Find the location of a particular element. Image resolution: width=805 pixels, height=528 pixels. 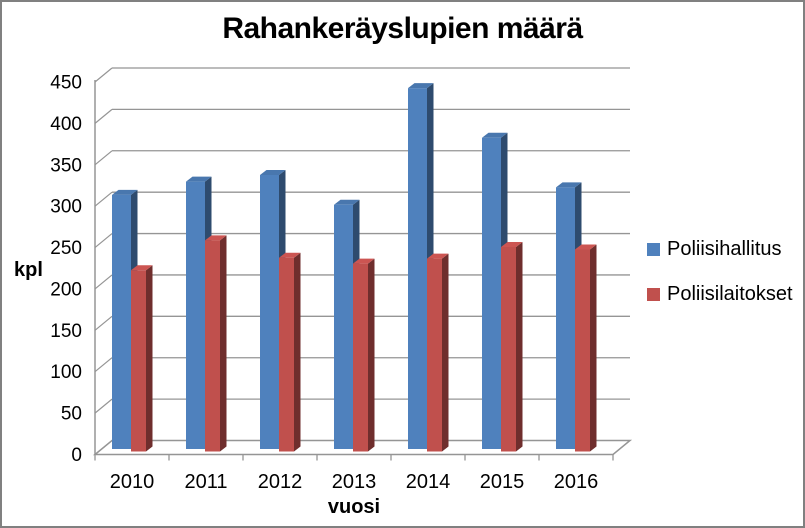

bar-poliisilaitokset-2014 is located at coordinates (438, 352).